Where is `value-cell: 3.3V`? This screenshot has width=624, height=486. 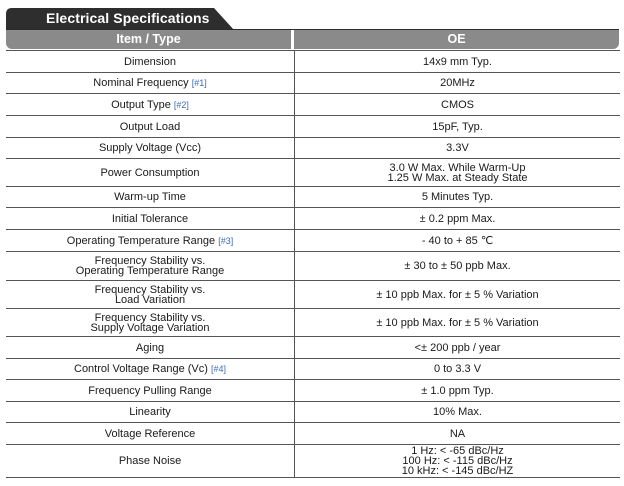
value-cell: 3.3V is located at coordinates (457, 148).